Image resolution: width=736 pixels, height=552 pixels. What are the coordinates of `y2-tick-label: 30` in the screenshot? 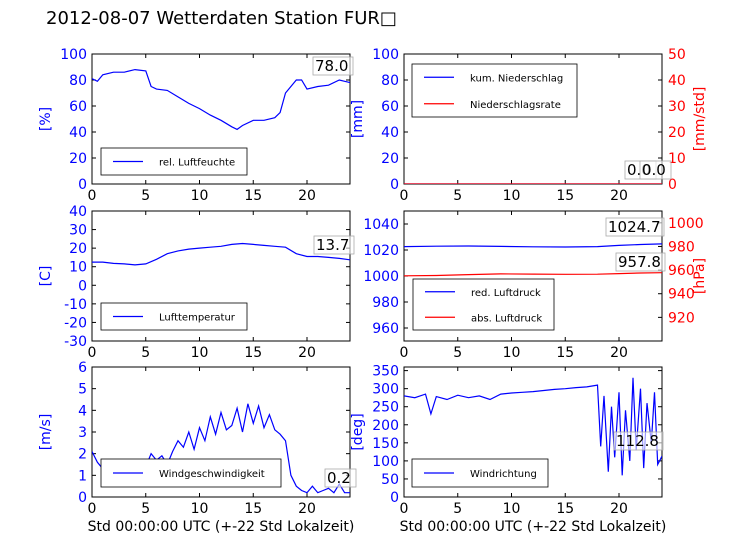 It's located at (677, 107).